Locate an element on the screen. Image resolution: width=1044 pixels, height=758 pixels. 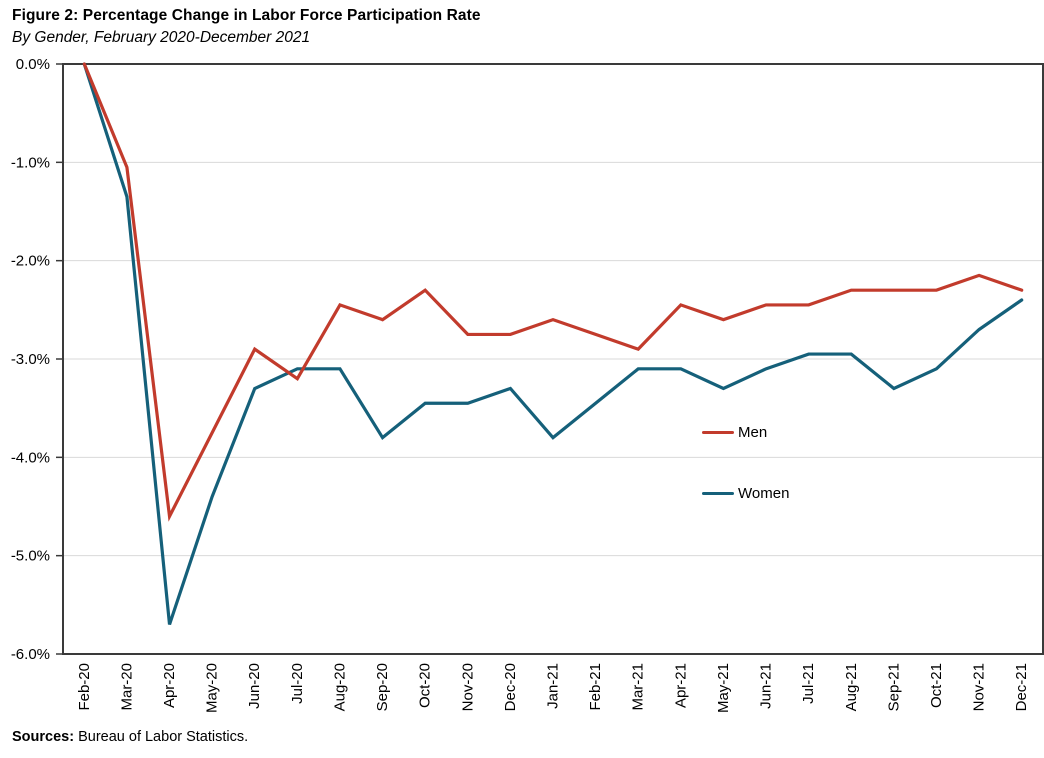
x-axis-label: Jan-21 is located at coordinates (553, 686).